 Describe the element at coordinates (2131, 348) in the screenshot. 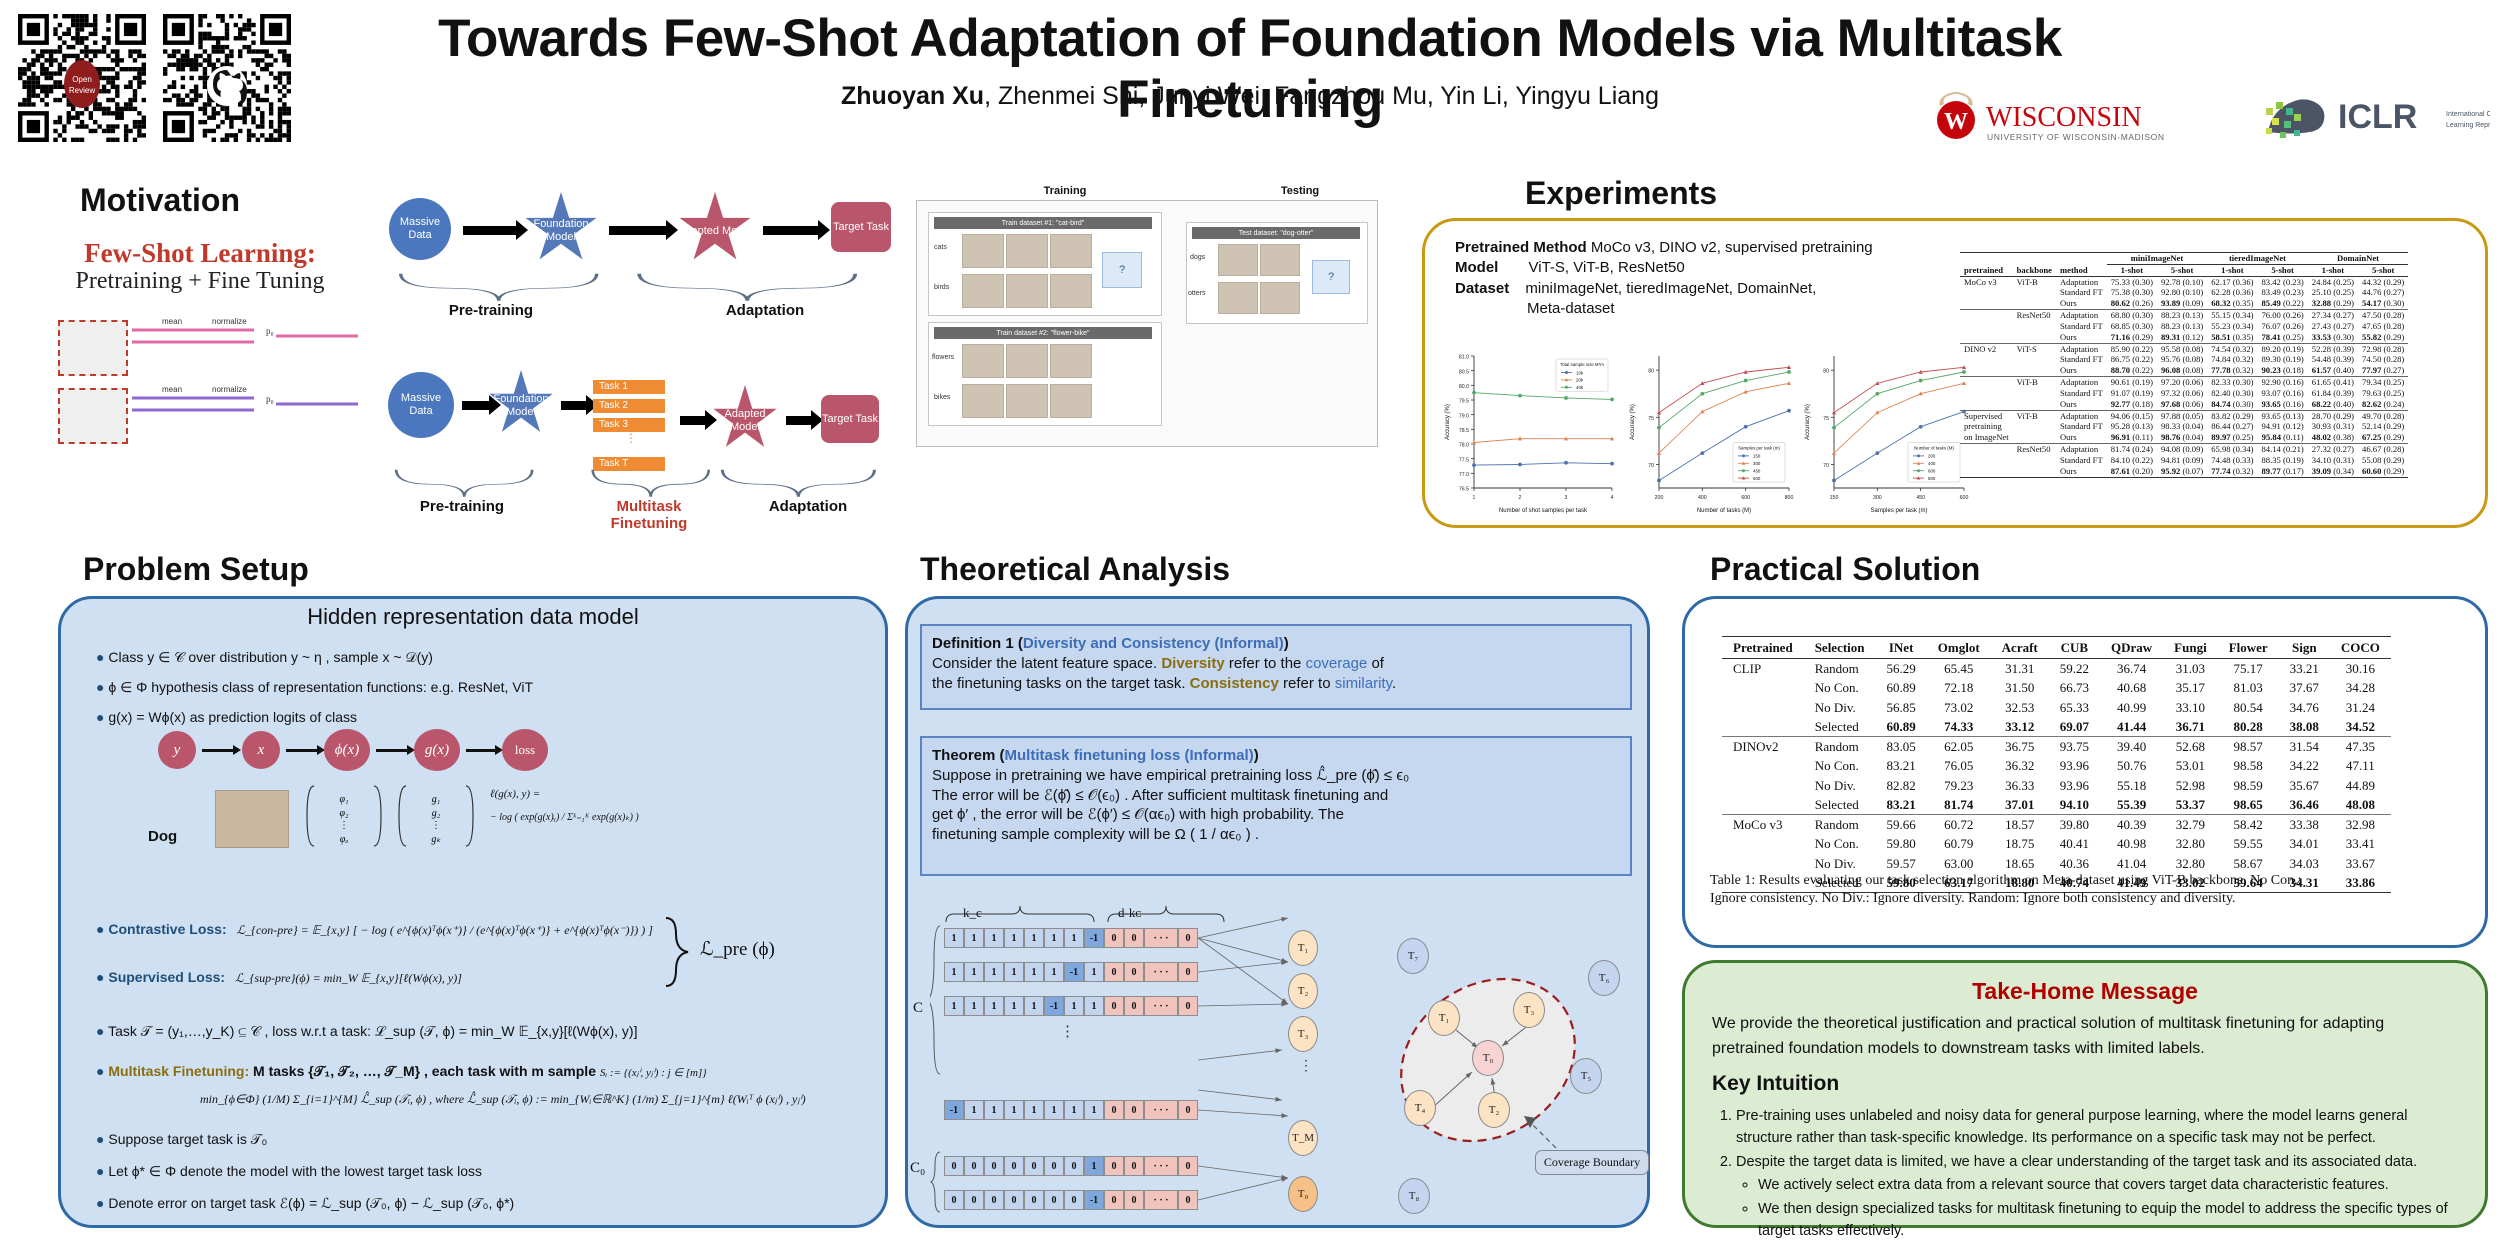

I see `table-cell: 85.90 (0.22)` at that location.